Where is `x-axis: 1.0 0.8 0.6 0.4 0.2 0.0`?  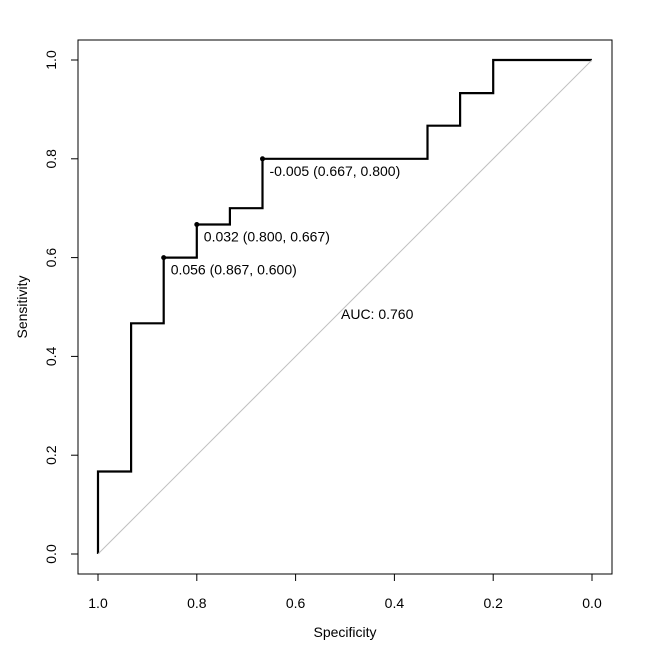 x-axis: 1.0 0.8 0.6 0.4 0.2 0.0 is located at coordinates (345, 592).